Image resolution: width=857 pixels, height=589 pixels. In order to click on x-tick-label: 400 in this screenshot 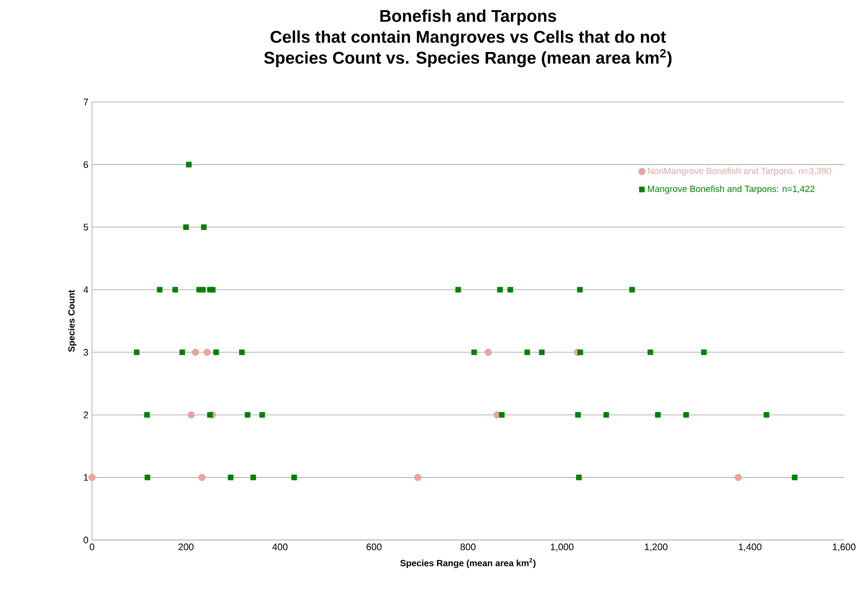, I will do `click(280, 547)`.